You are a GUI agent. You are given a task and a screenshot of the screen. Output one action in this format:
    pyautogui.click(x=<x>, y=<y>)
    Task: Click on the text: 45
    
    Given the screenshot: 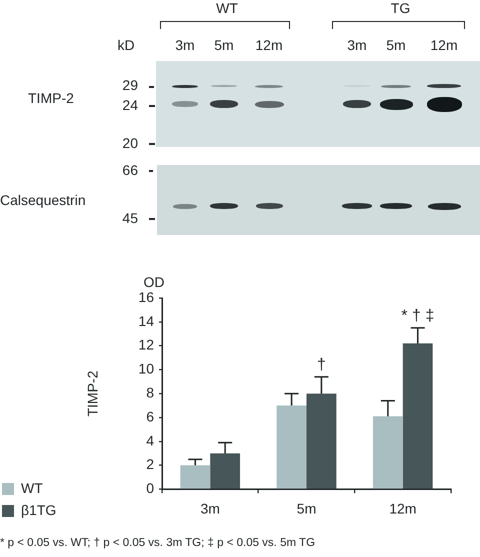 What is the action you would take?
    pyautogui.click(x=130, y=218)
    